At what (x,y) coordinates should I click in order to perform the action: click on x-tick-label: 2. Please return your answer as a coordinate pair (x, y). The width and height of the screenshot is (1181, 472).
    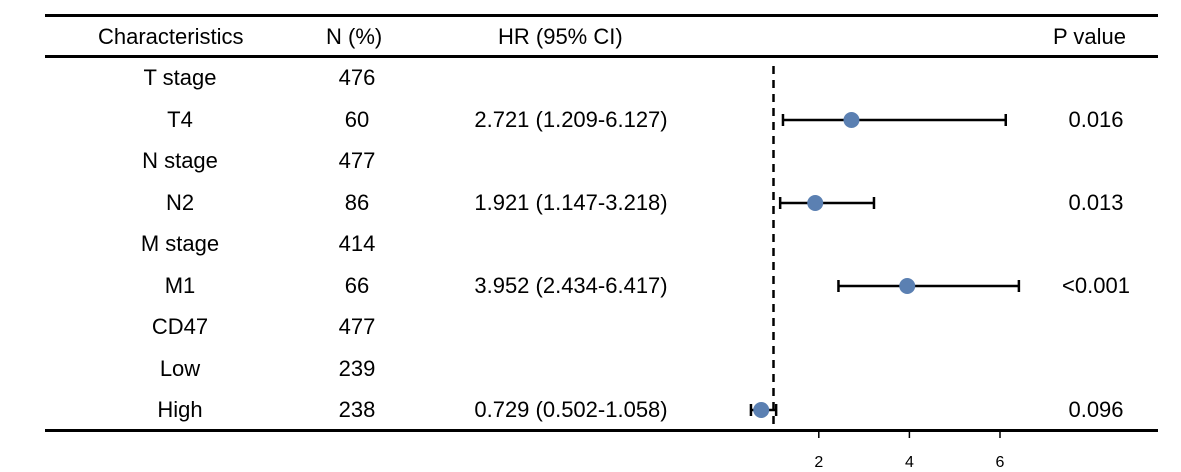
    Looking at the image, I should click on (818, 462).